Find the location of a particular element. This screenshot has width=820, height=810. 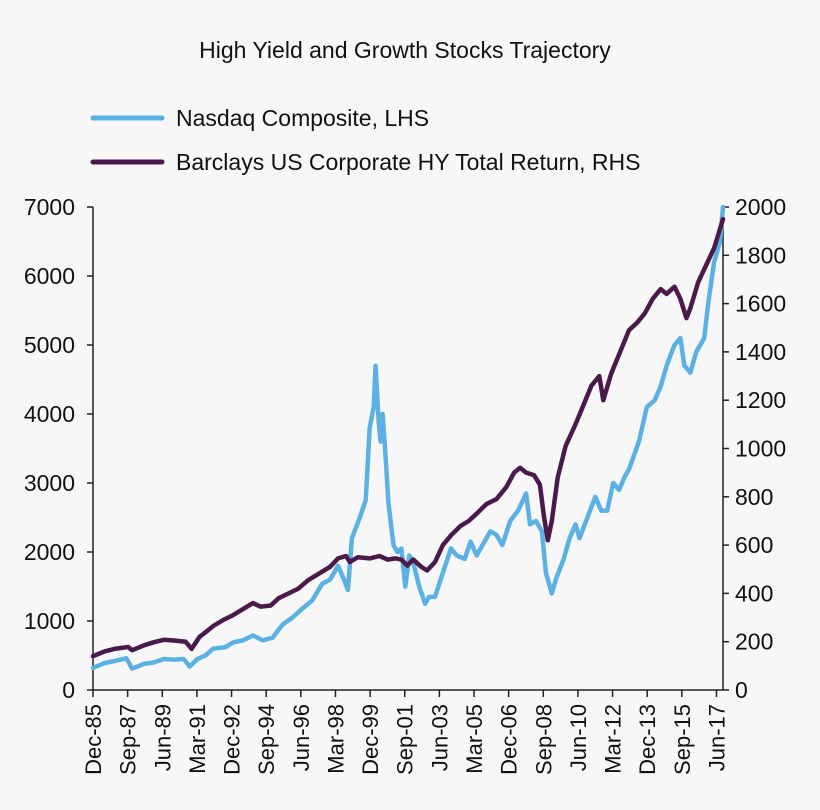

y-left-tick-label: 4000 is located at coordinates (49, 414).